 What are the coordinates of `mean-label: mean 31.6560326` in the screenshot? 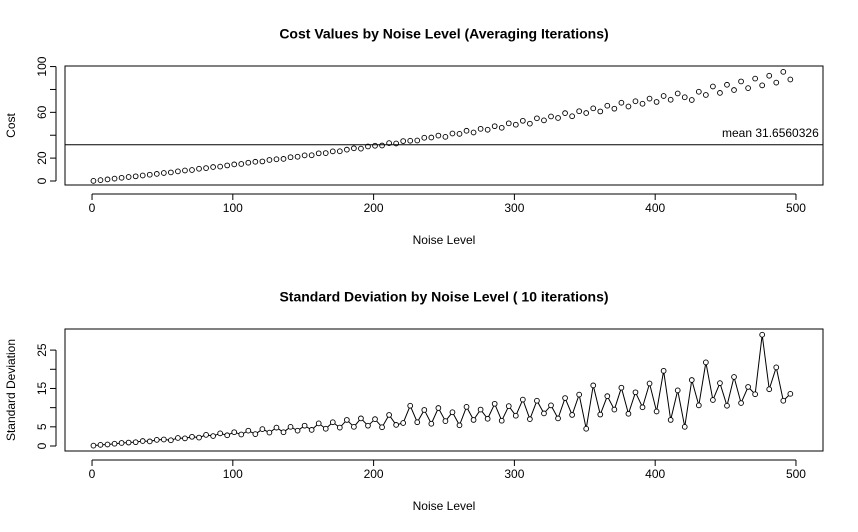 It's located at (770, 133).